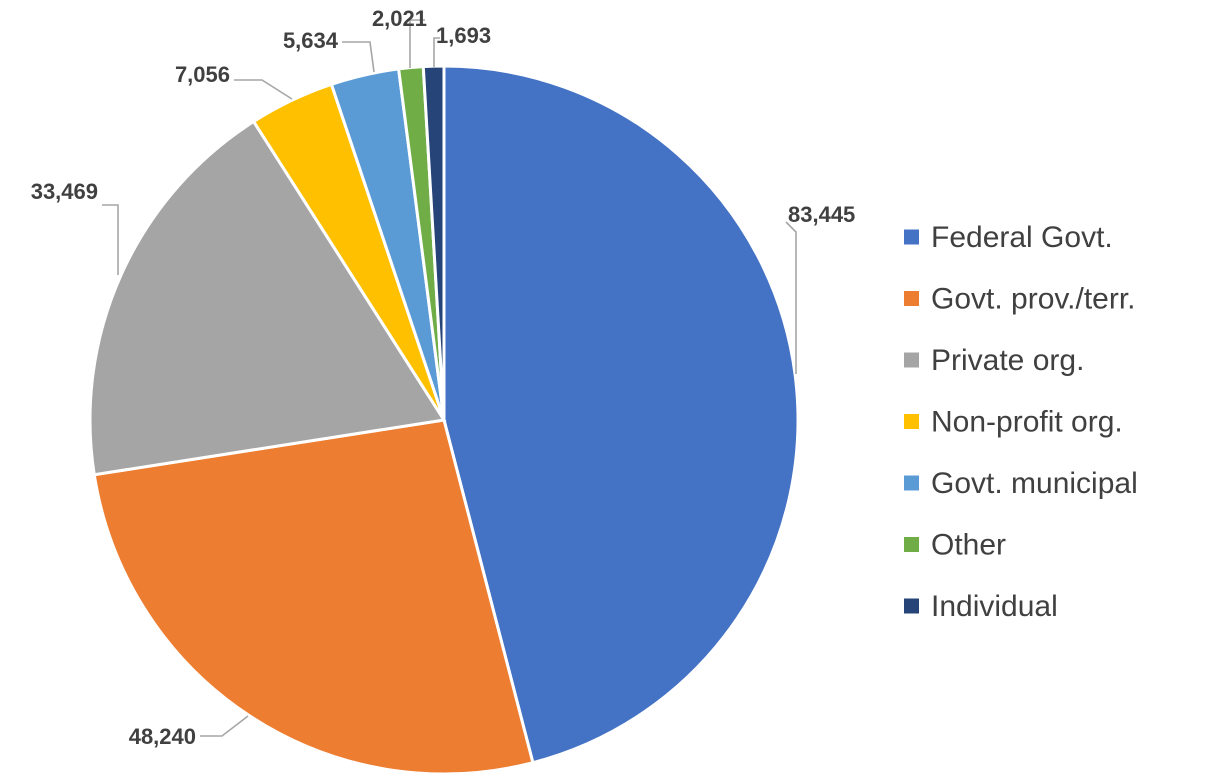 The height and width of the screenshot is (773, 1206). I want to click on leader-line-federal-govt, so click(791, 297).